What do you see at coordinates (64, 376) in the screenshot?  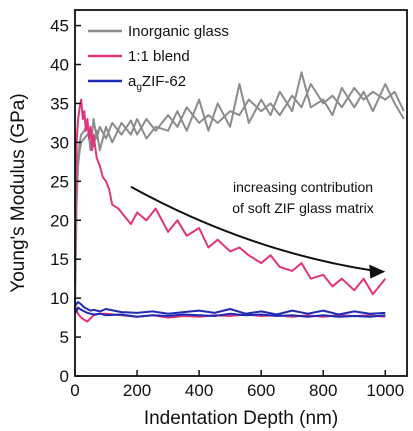 I see `y-tick-label: 0` at bounding box center [64, 376].